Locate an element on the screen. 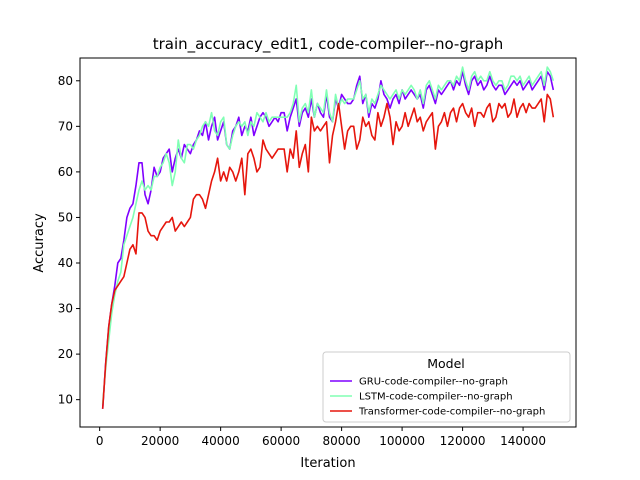 The height and width of the screenshot is (480, 640). x-tick-label: 140000 is located at coordinates (523, 441).